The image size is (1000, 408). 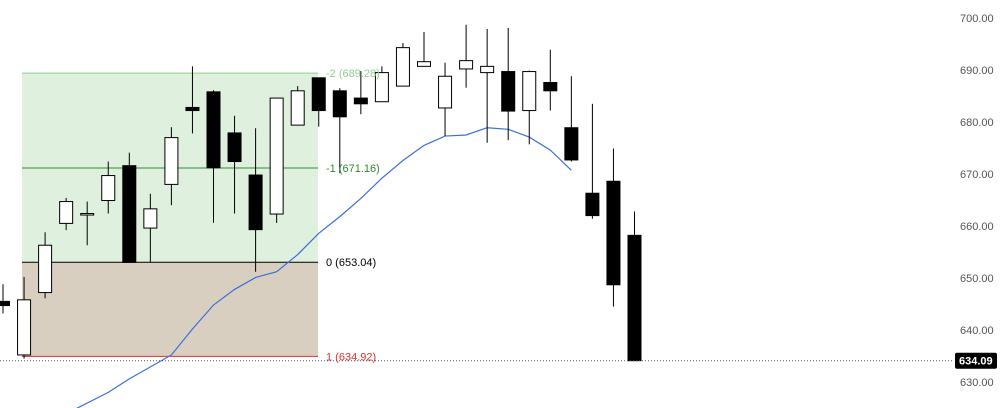 What do you see at coordinates (977, 71) in the screenshot?
I see `y-tick-label: 690.00` at bounding box center [977, 71].